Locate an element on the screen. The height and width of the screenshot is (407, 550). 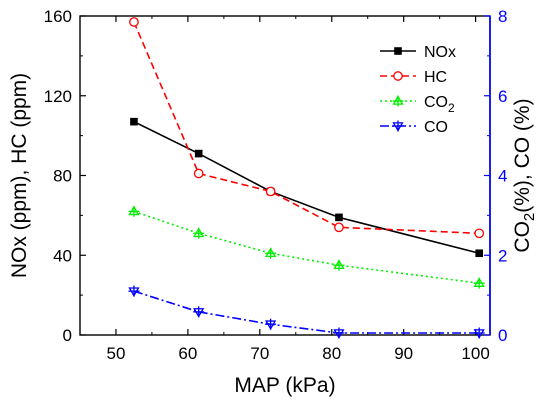
legend-label: CO2 is located at coordinates (439, 104).